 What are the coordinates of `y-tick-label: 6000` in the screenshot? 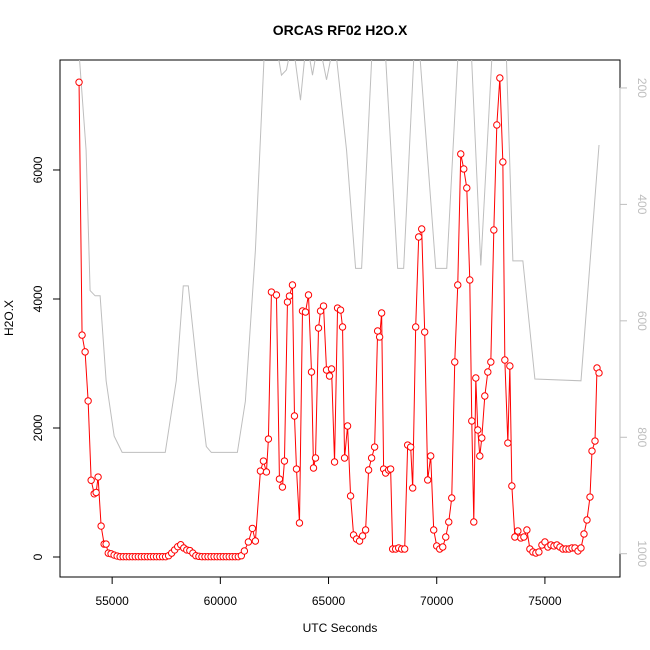 It's located at (38, 169).